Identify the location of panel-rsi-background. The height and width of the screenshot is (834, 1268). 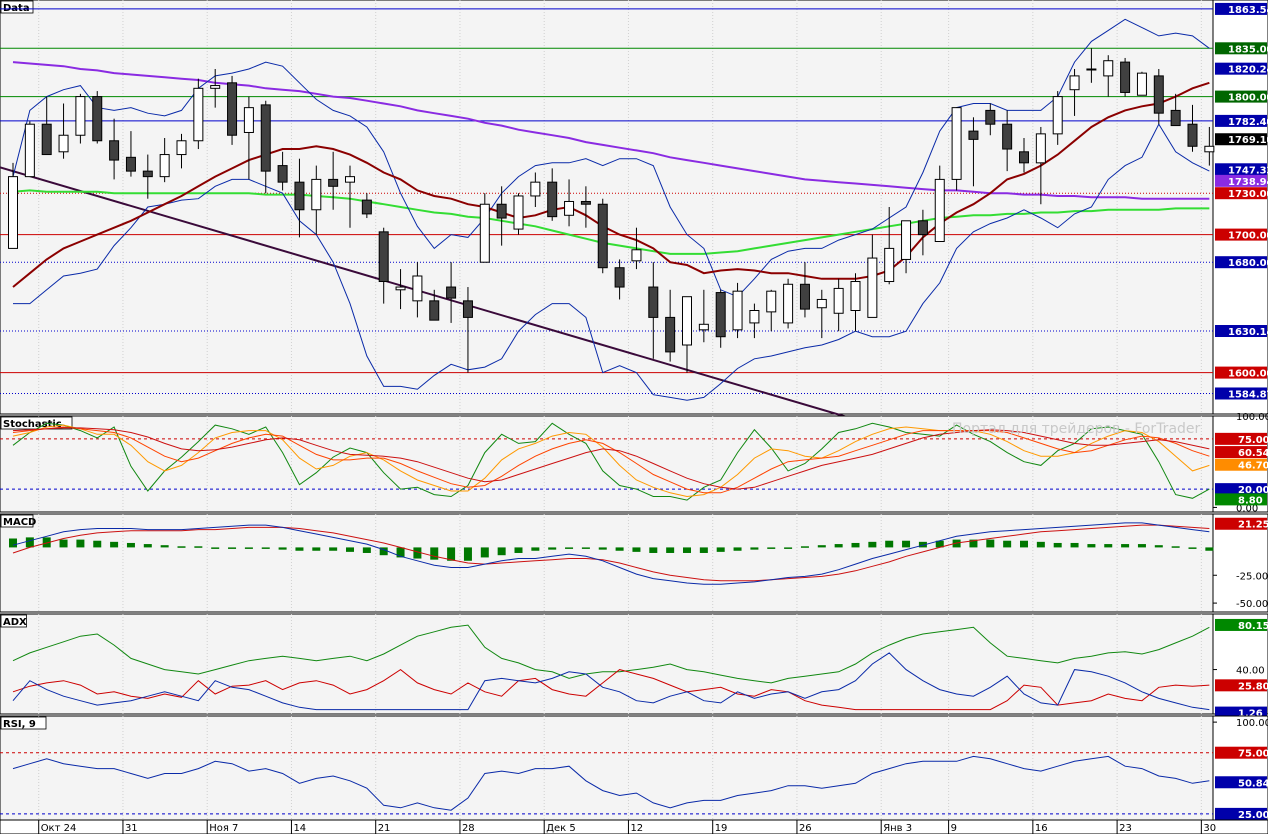
(607, 768).